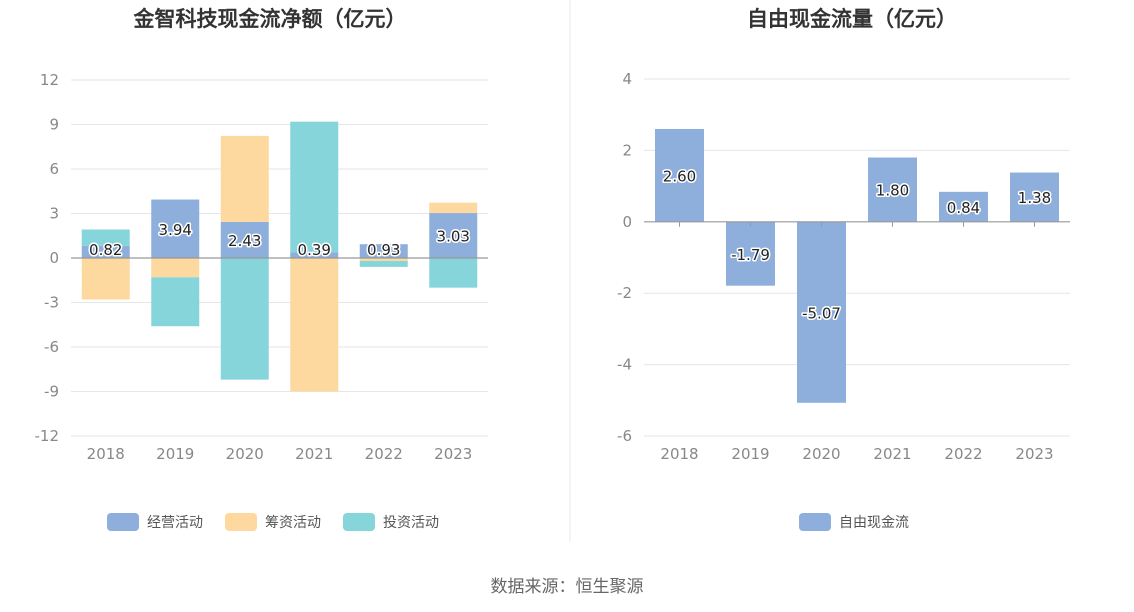  What do you see at coordinates (627, 79) in the screenshot?
I see `y-tick-label: 4` at bounding box center [627, 79].